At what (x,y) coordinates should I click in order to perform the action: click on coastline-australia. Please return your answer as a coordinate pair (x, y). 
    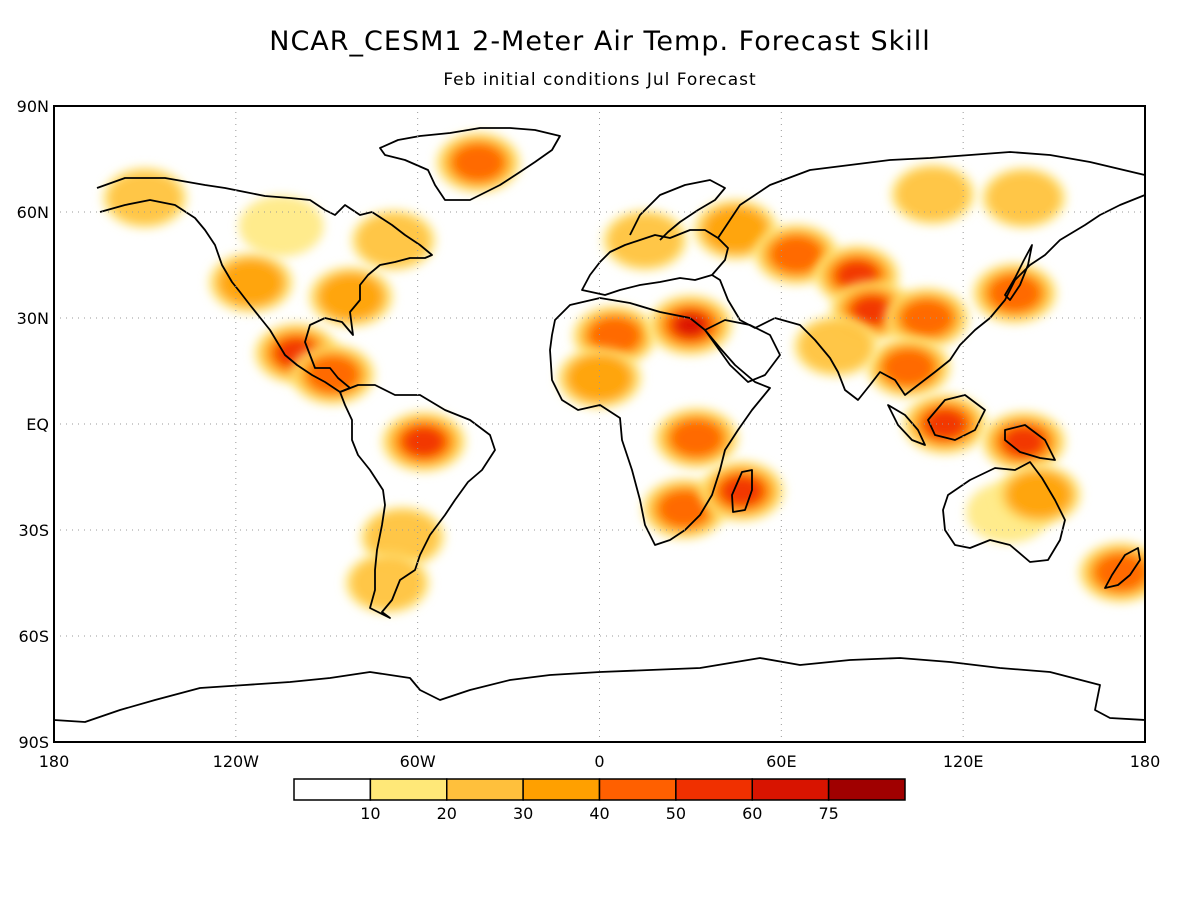
    Looking at the image, I should click on (1004, 512).